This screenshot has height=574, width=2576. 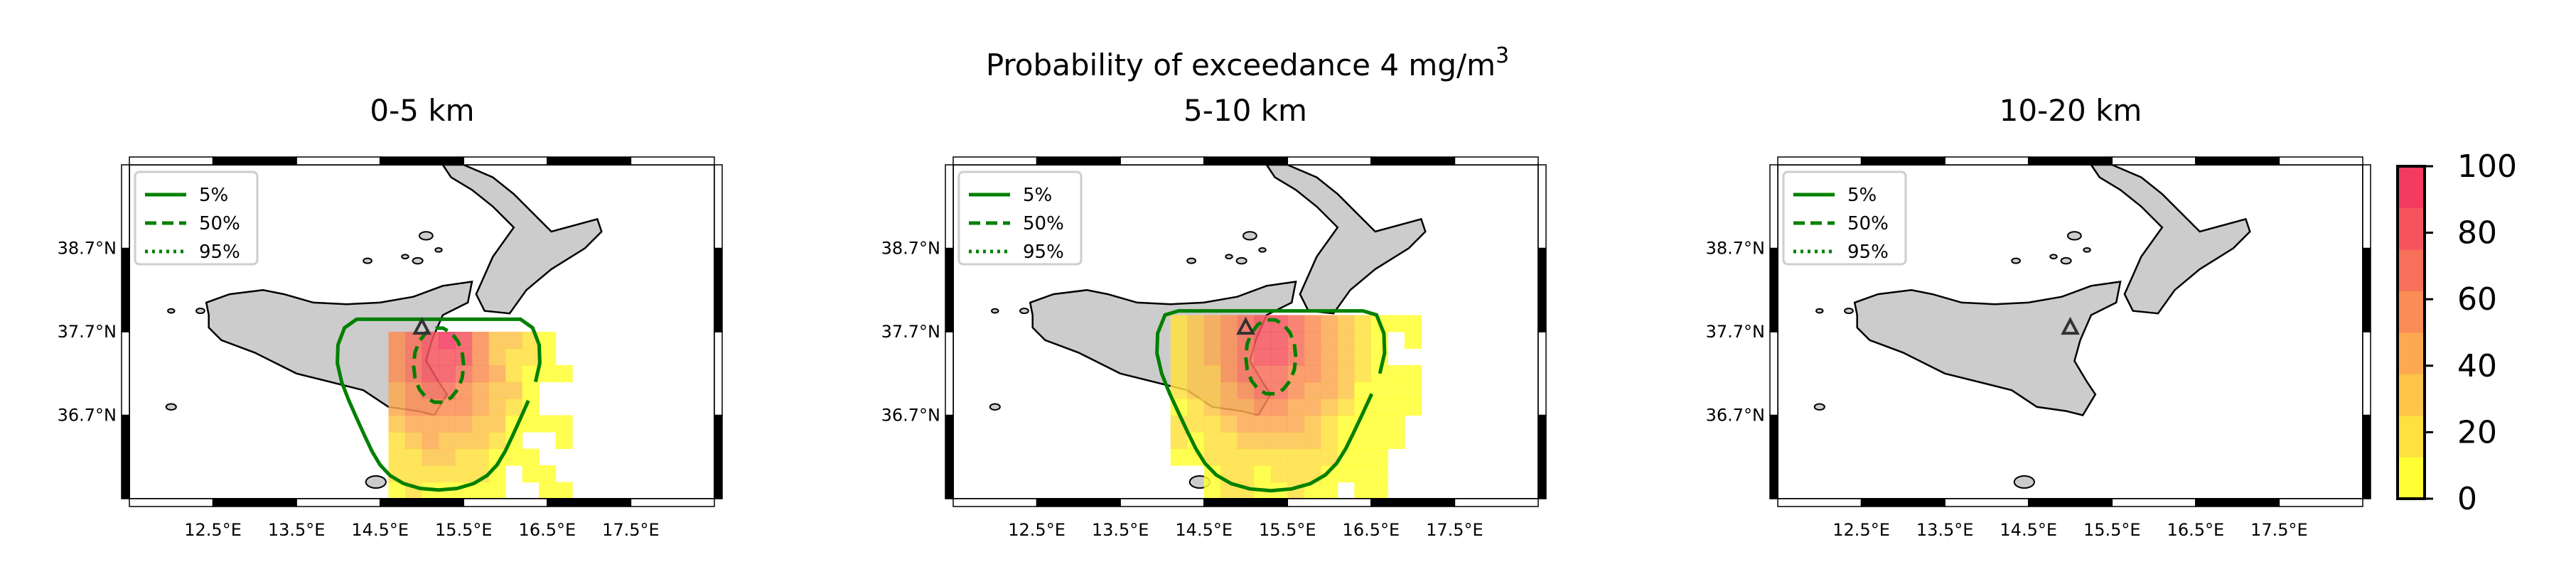 What do you see at coordinates (1037, 195) in the screenshot?
I see `legend-label: 5%` at bounding box center [1037, 195].